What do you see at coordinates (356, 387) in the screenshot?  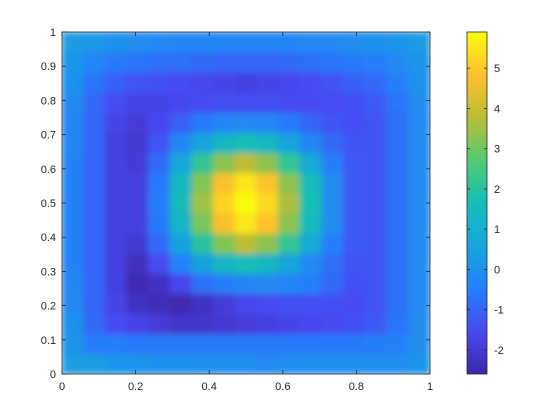 I see `x-tick-label: 0.8` at bounding box center [356, 387].